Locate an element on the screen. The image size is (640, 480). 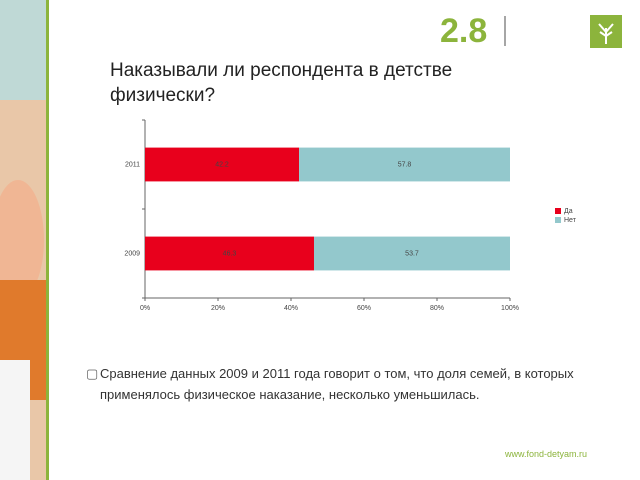
x-tick-label: 60% is located at coordinates (364, 308).